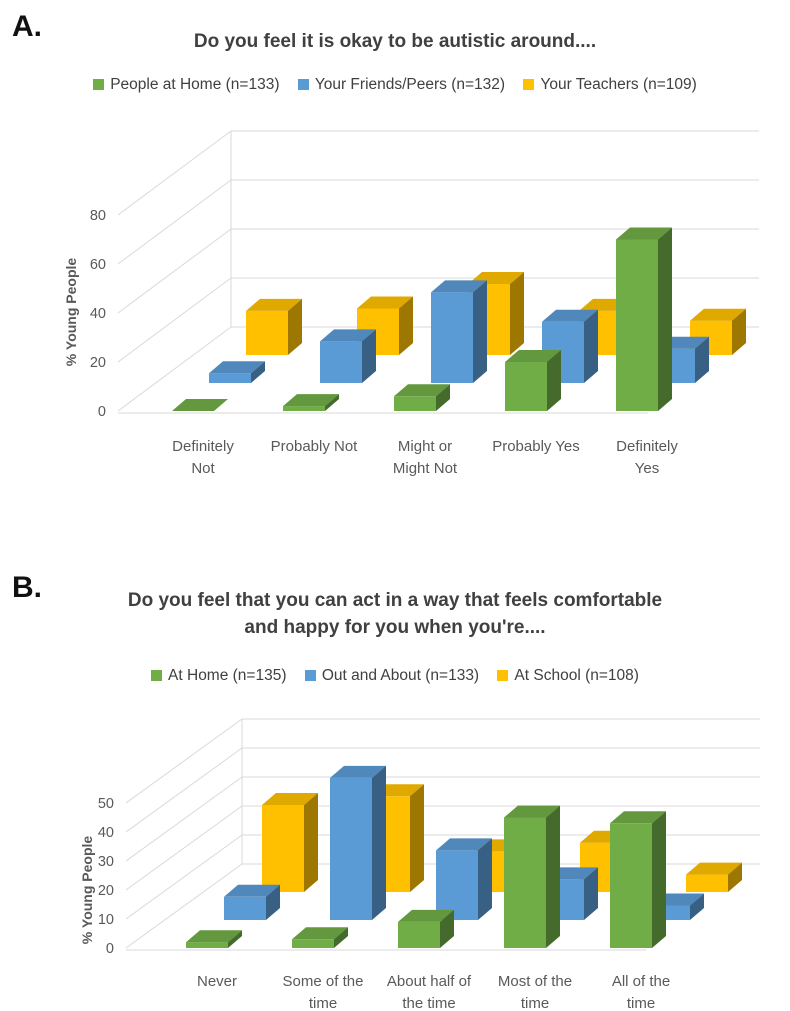 This screenshot has height=1011, width=790. I want to click on legend-item-a-0: People at Home (n=133), so click(186, 85).